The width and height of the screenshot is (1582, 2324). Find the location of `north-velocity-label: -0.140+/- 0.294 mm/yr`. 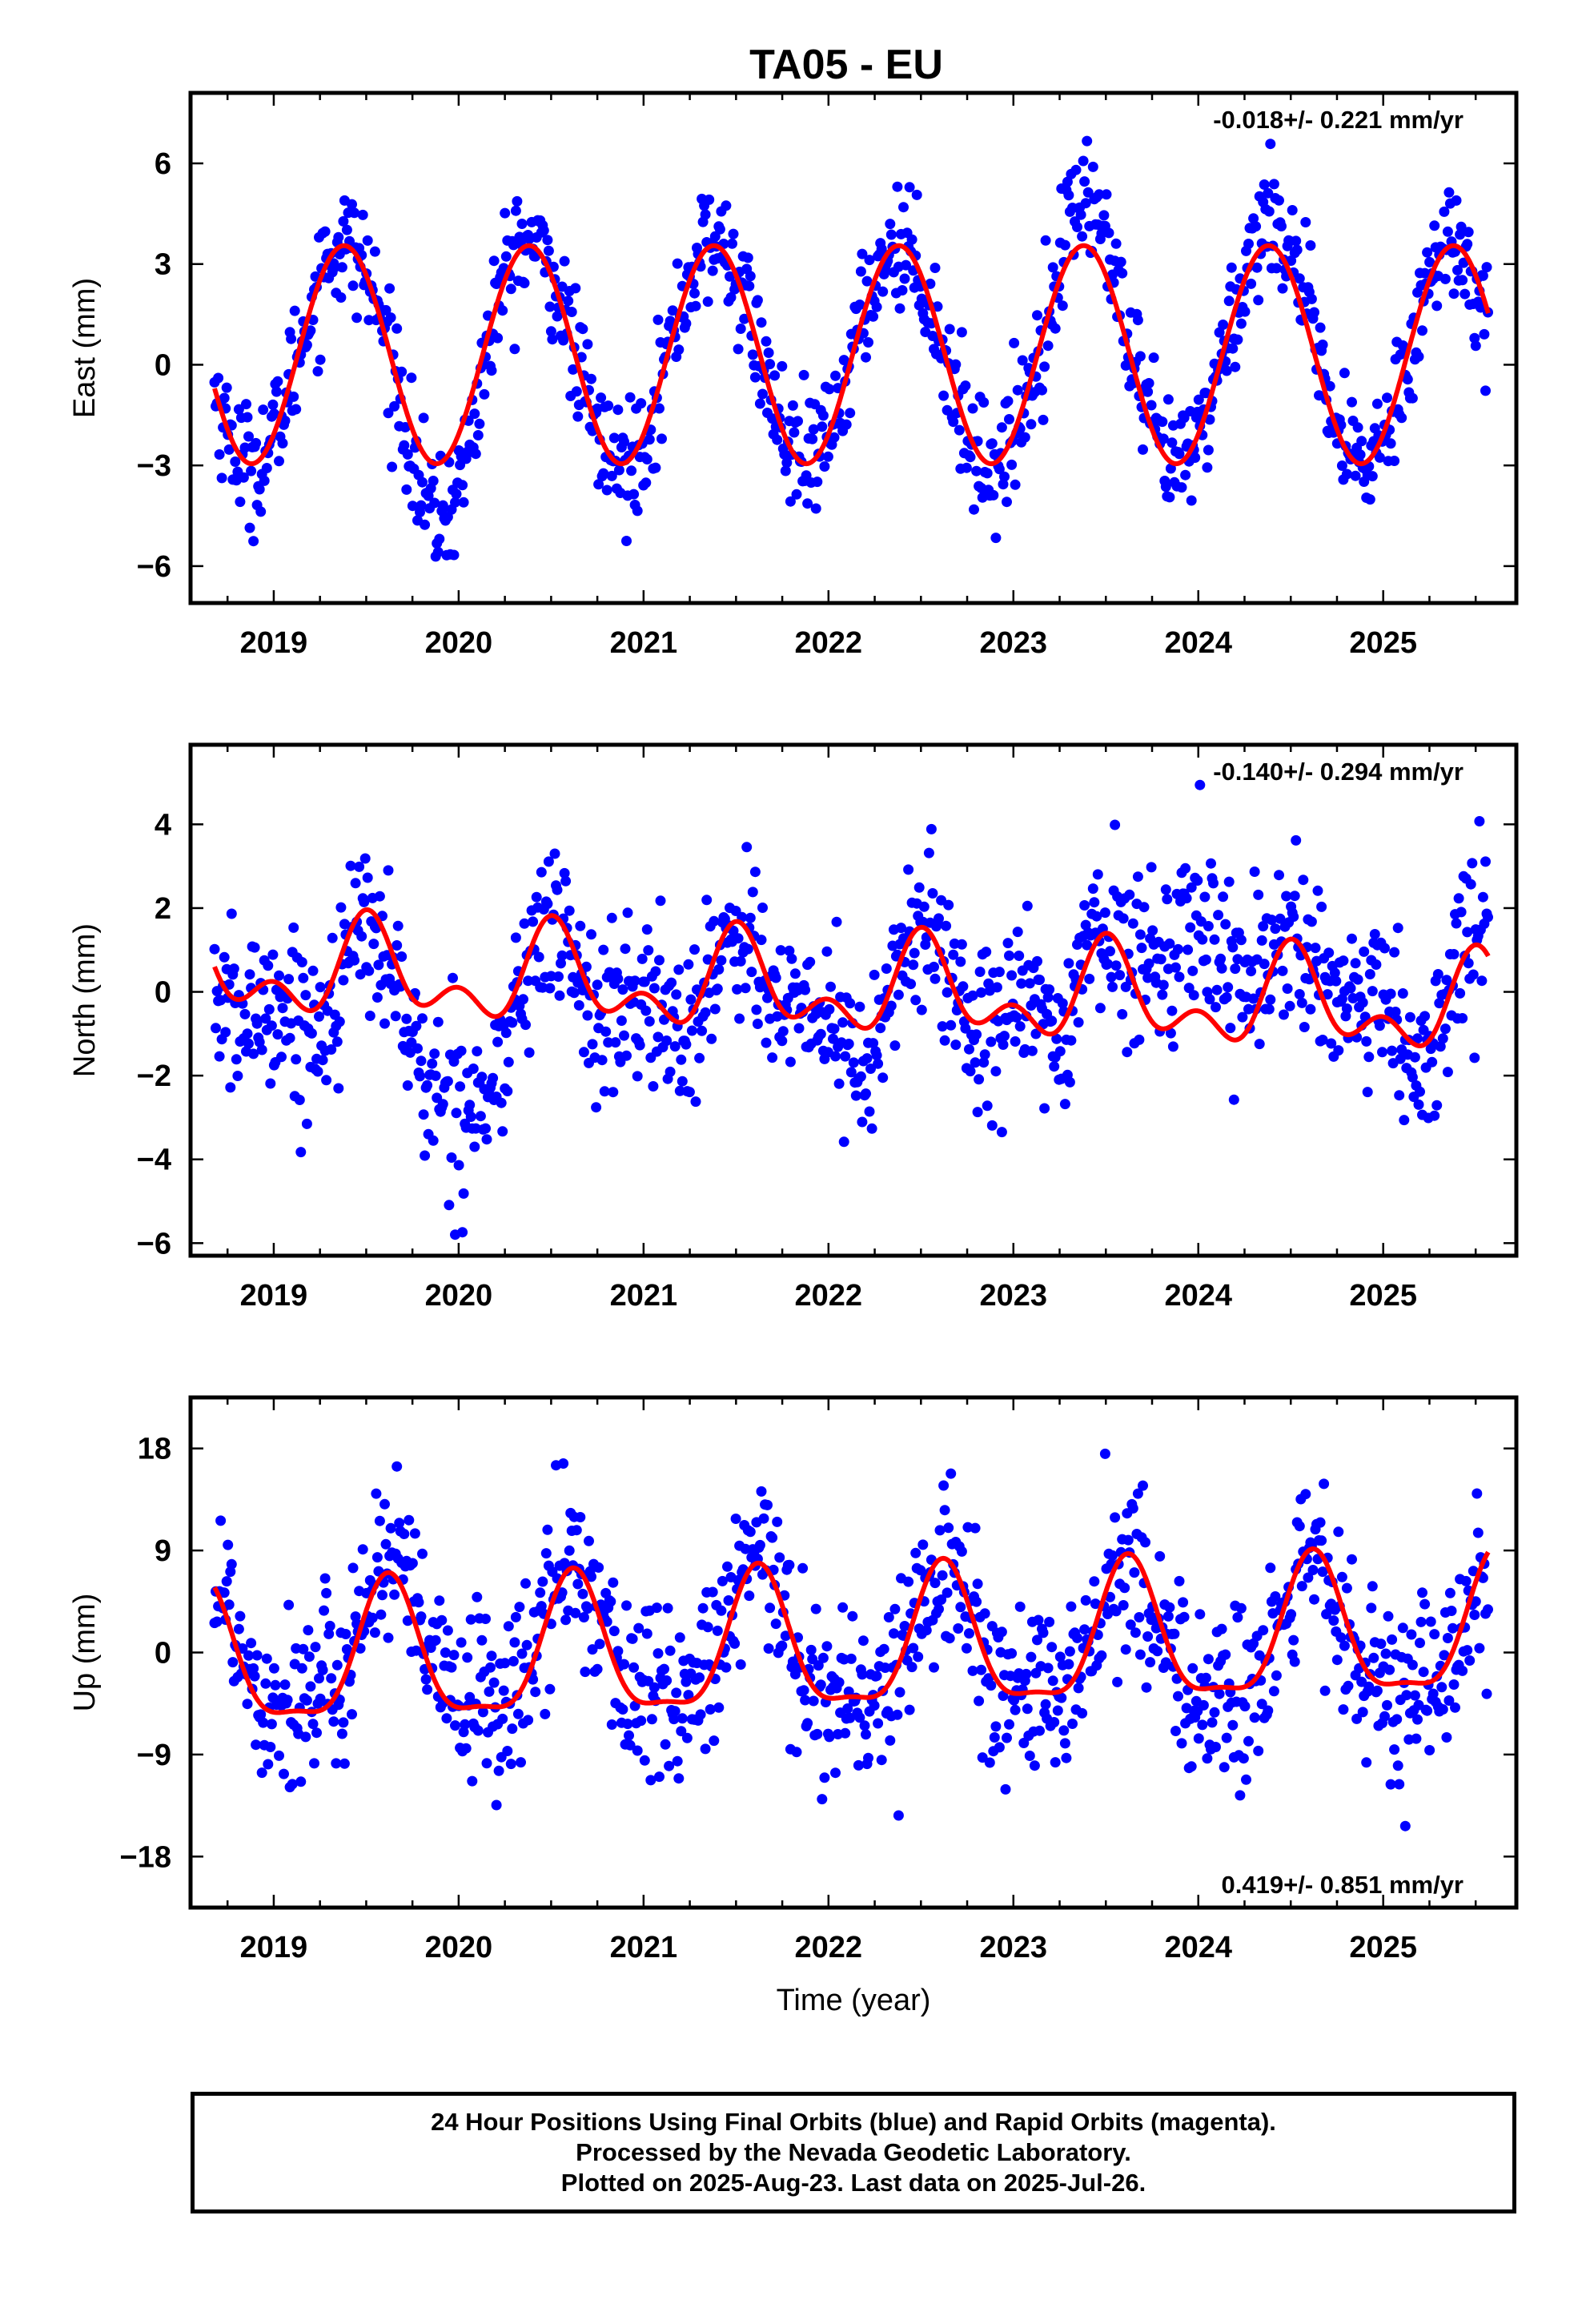

north-velocity-label: -0.140+/- 0.294 mm/yr is located at coordinates (1338, 772).